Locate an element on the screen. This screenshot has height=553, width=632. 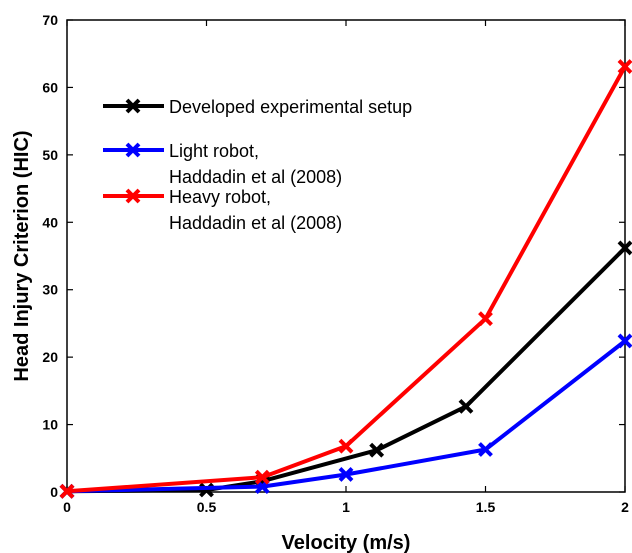
y-tick-label: 0 is located at coordinates (54, 492).